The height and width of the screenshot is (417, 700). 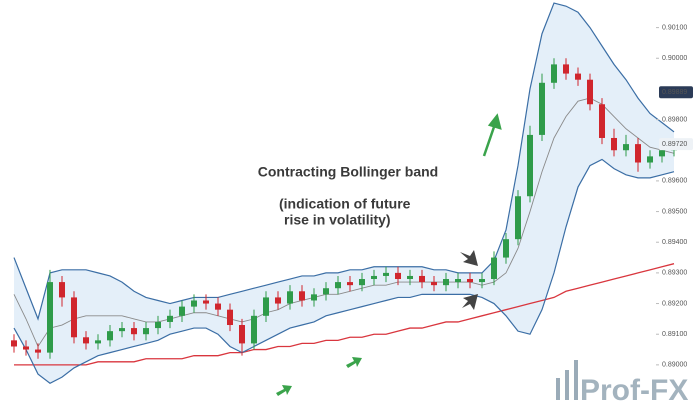 What do you see at coordinates (674, 273) in the screenshot?
I see `y-tick-label: 0.89300` at bounding box center [674, 273].